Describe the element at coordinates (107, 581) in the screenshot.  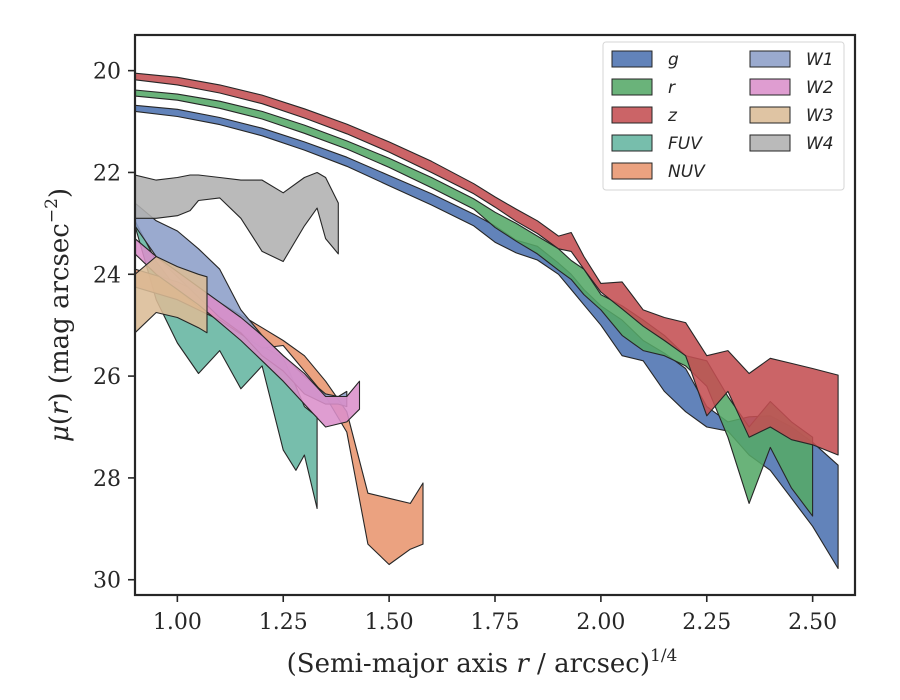
I see `y-tick-label: 30` at that location.